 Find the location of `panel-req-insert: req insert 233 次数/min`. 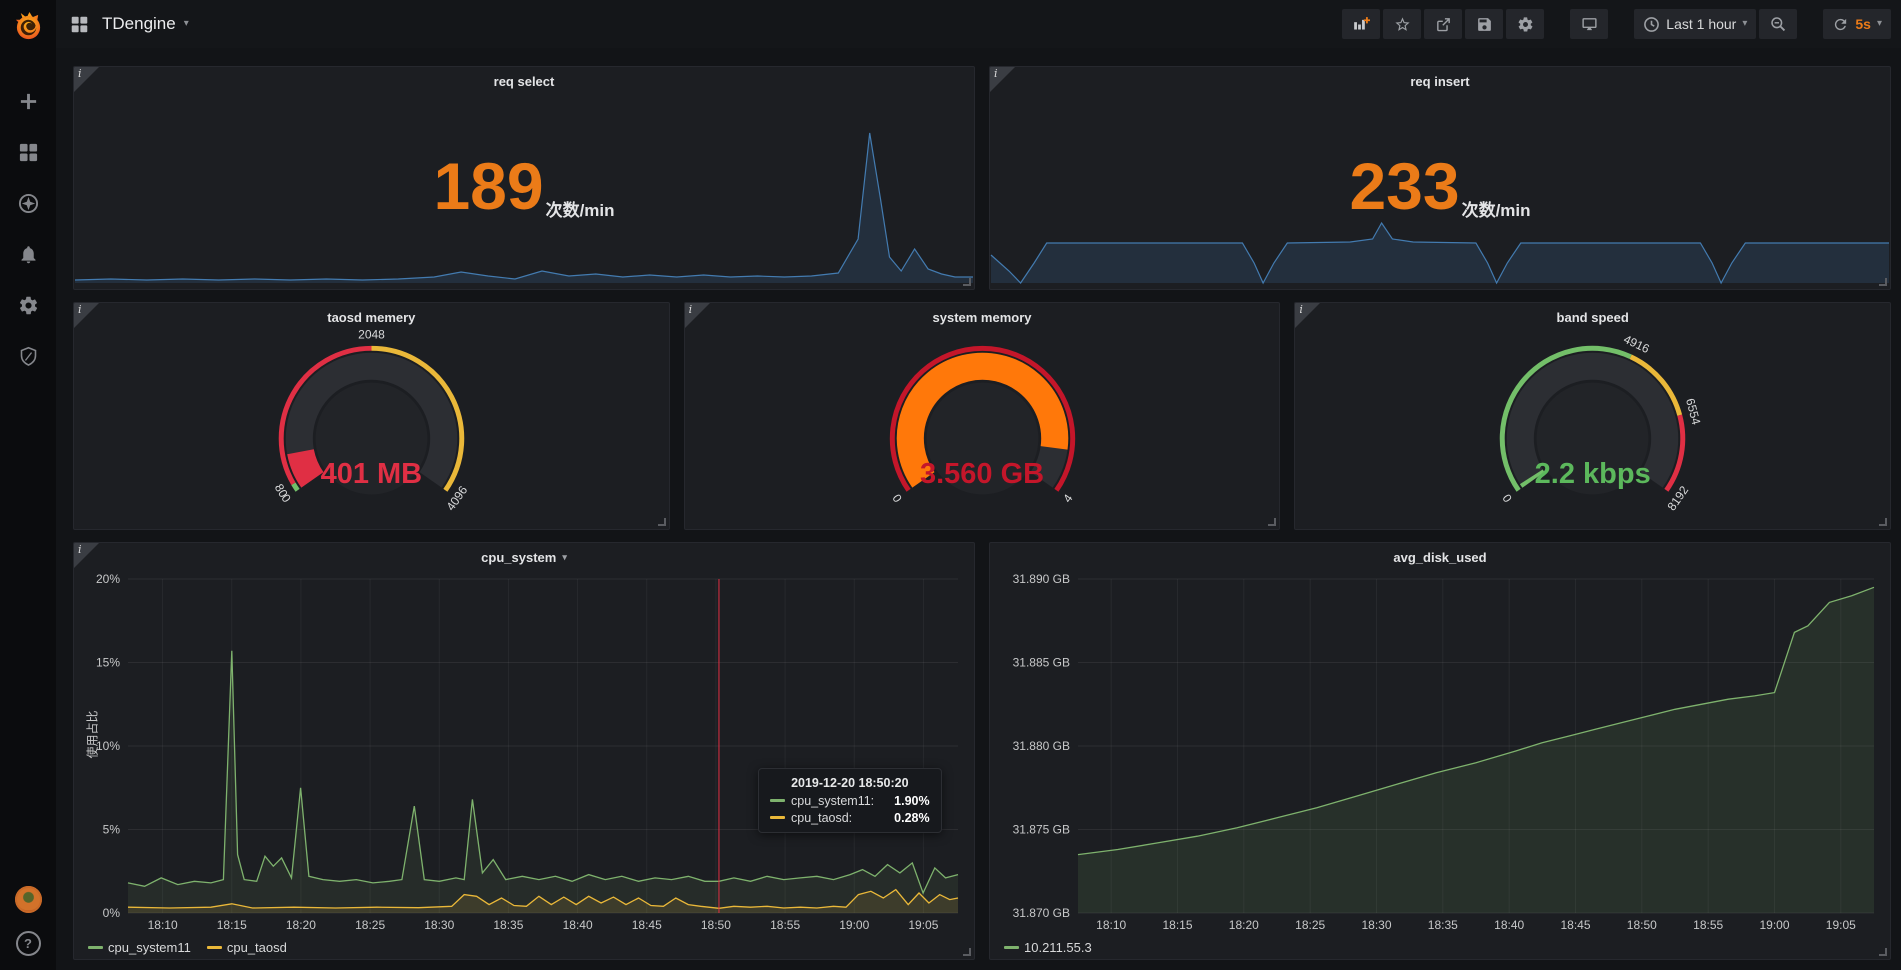

panel-req-insert: req insert 233 次数/min is located at coordinates (1440, 178).